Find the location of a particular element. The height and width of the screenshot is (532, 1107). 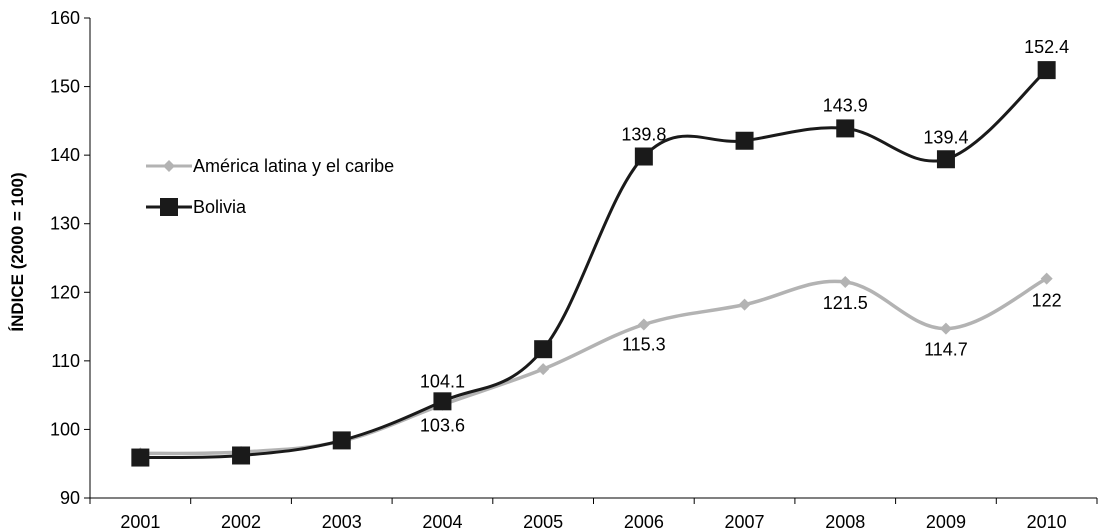

legend-label: América latina y el caribe is located at coordinates (293, 166).